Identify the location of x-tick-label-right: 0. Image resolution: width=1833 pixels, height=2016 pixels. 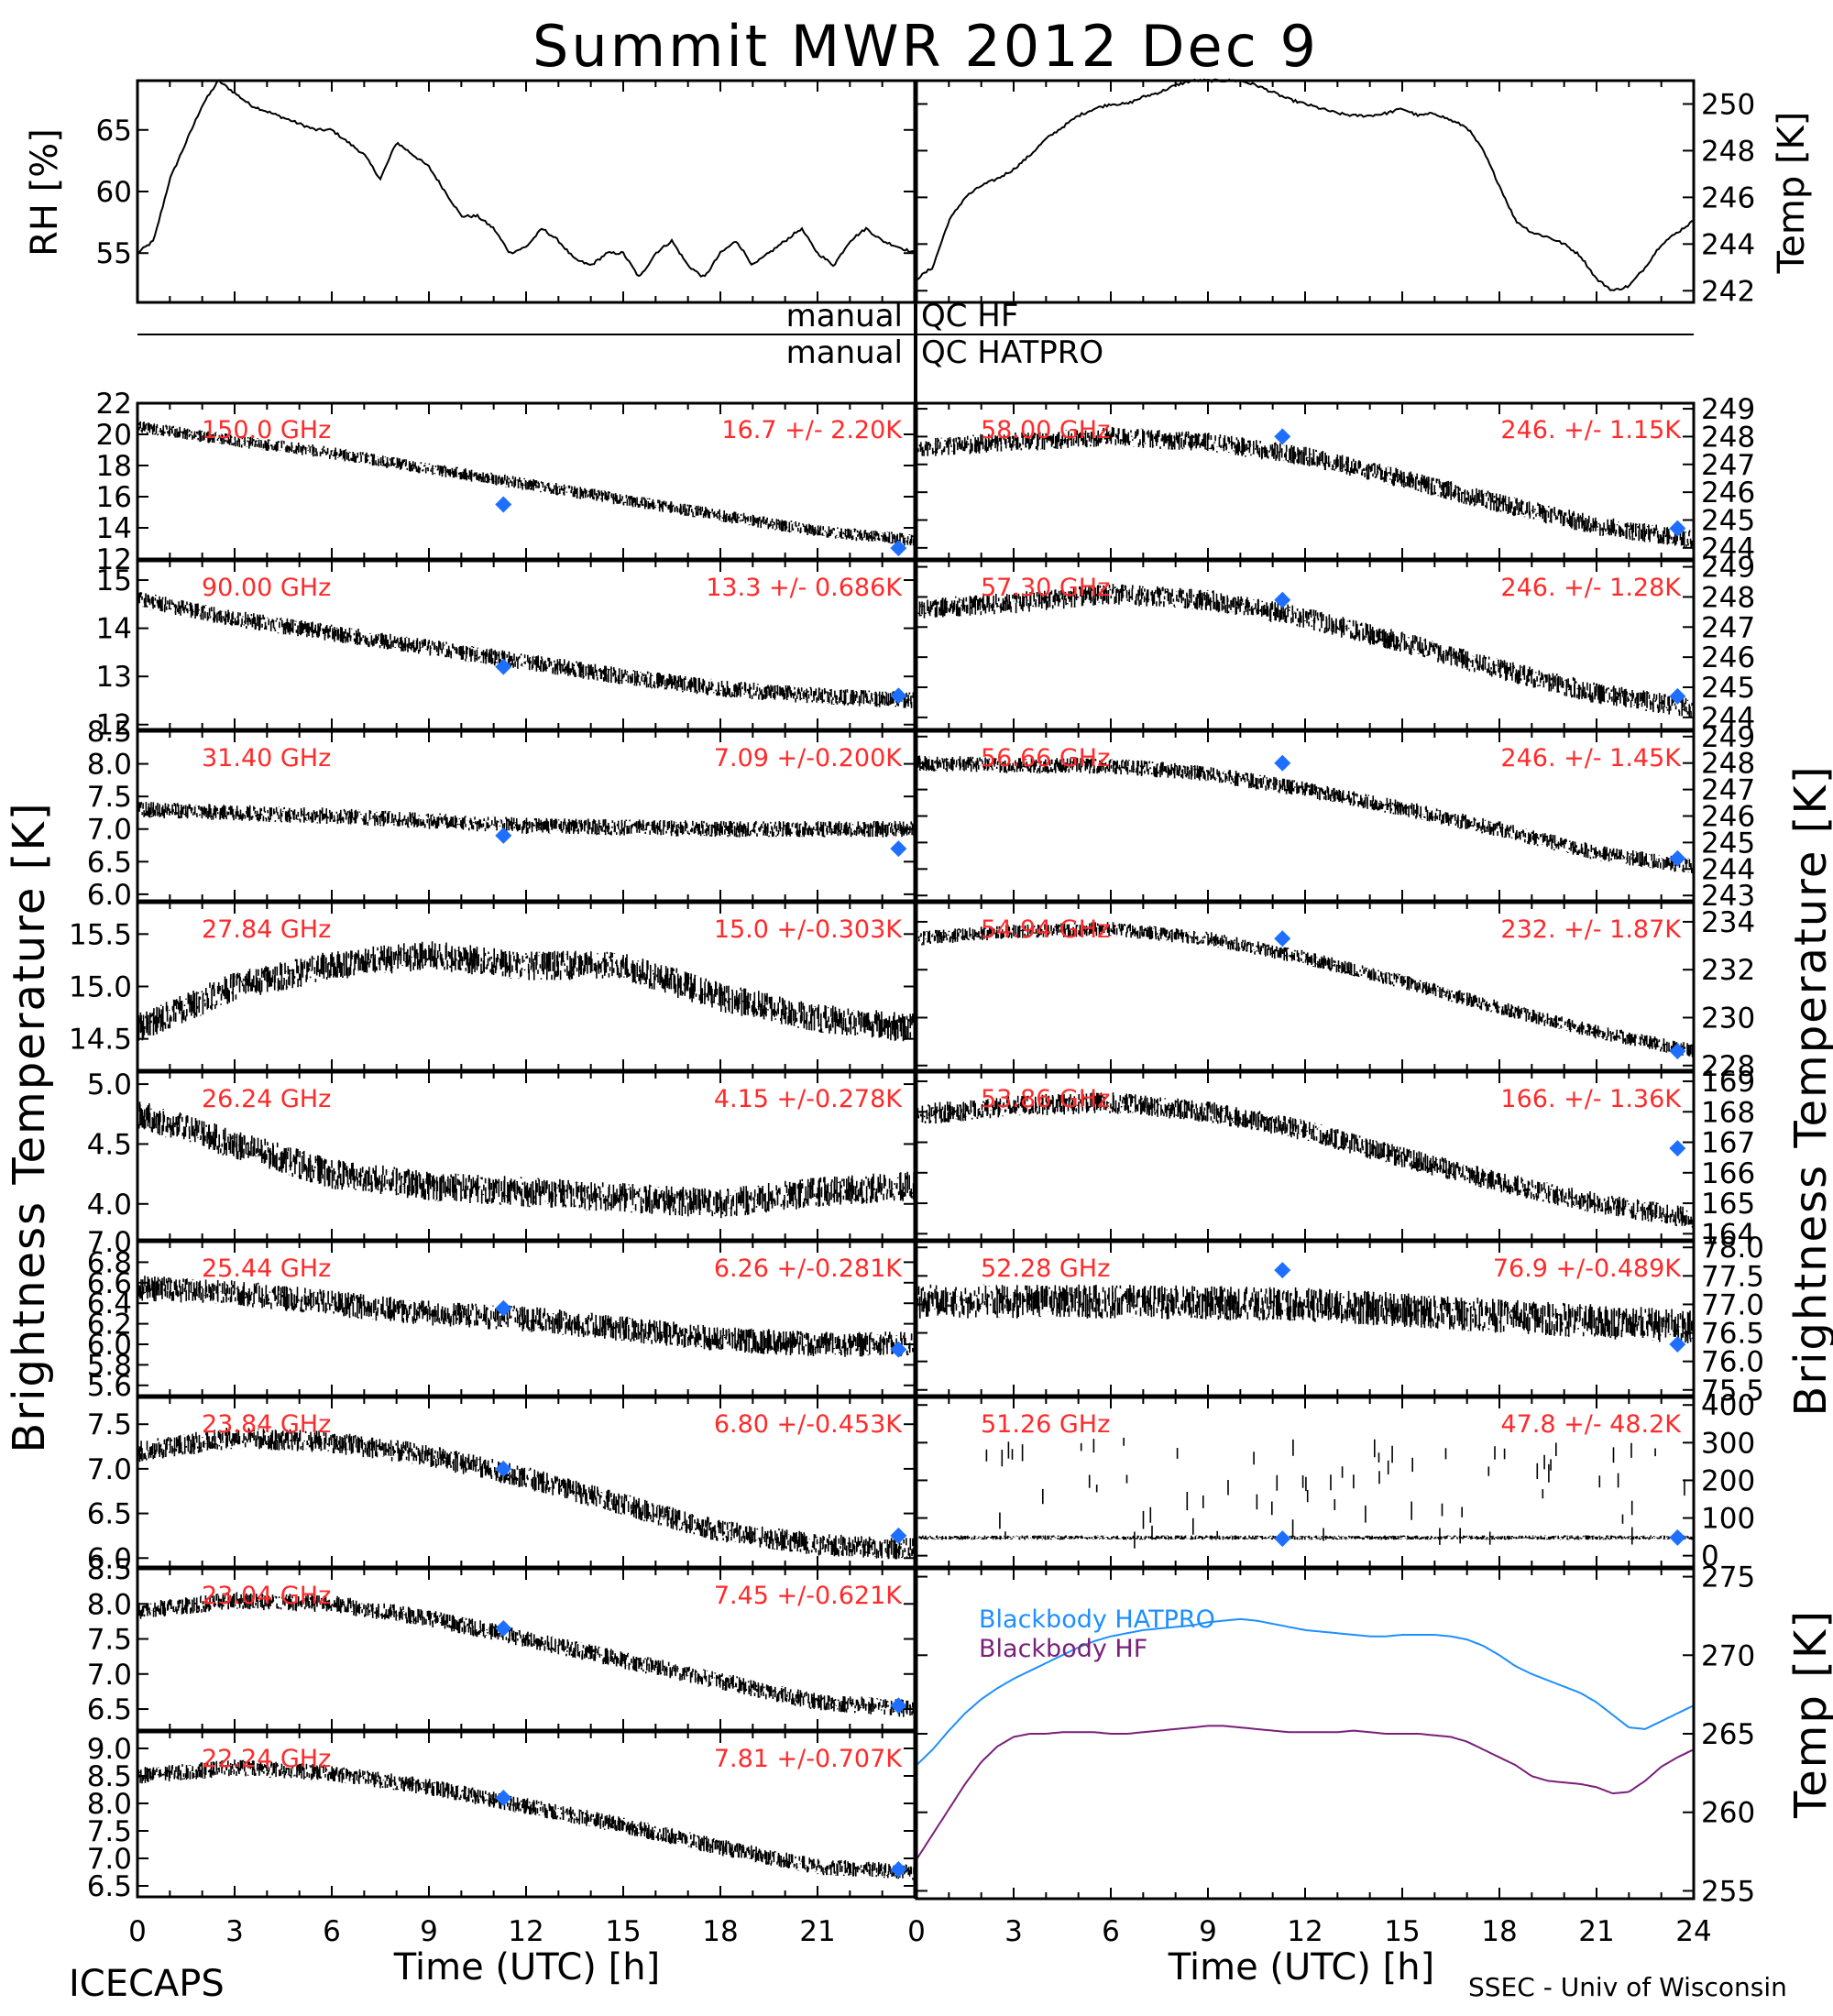
(916, 1931).